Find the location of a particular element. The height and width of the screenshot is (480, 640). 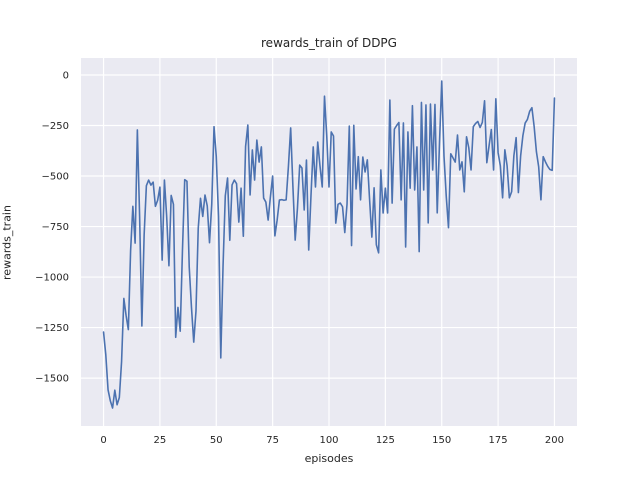

y-tick-label: −1500 is located at coordinates (52, 379).